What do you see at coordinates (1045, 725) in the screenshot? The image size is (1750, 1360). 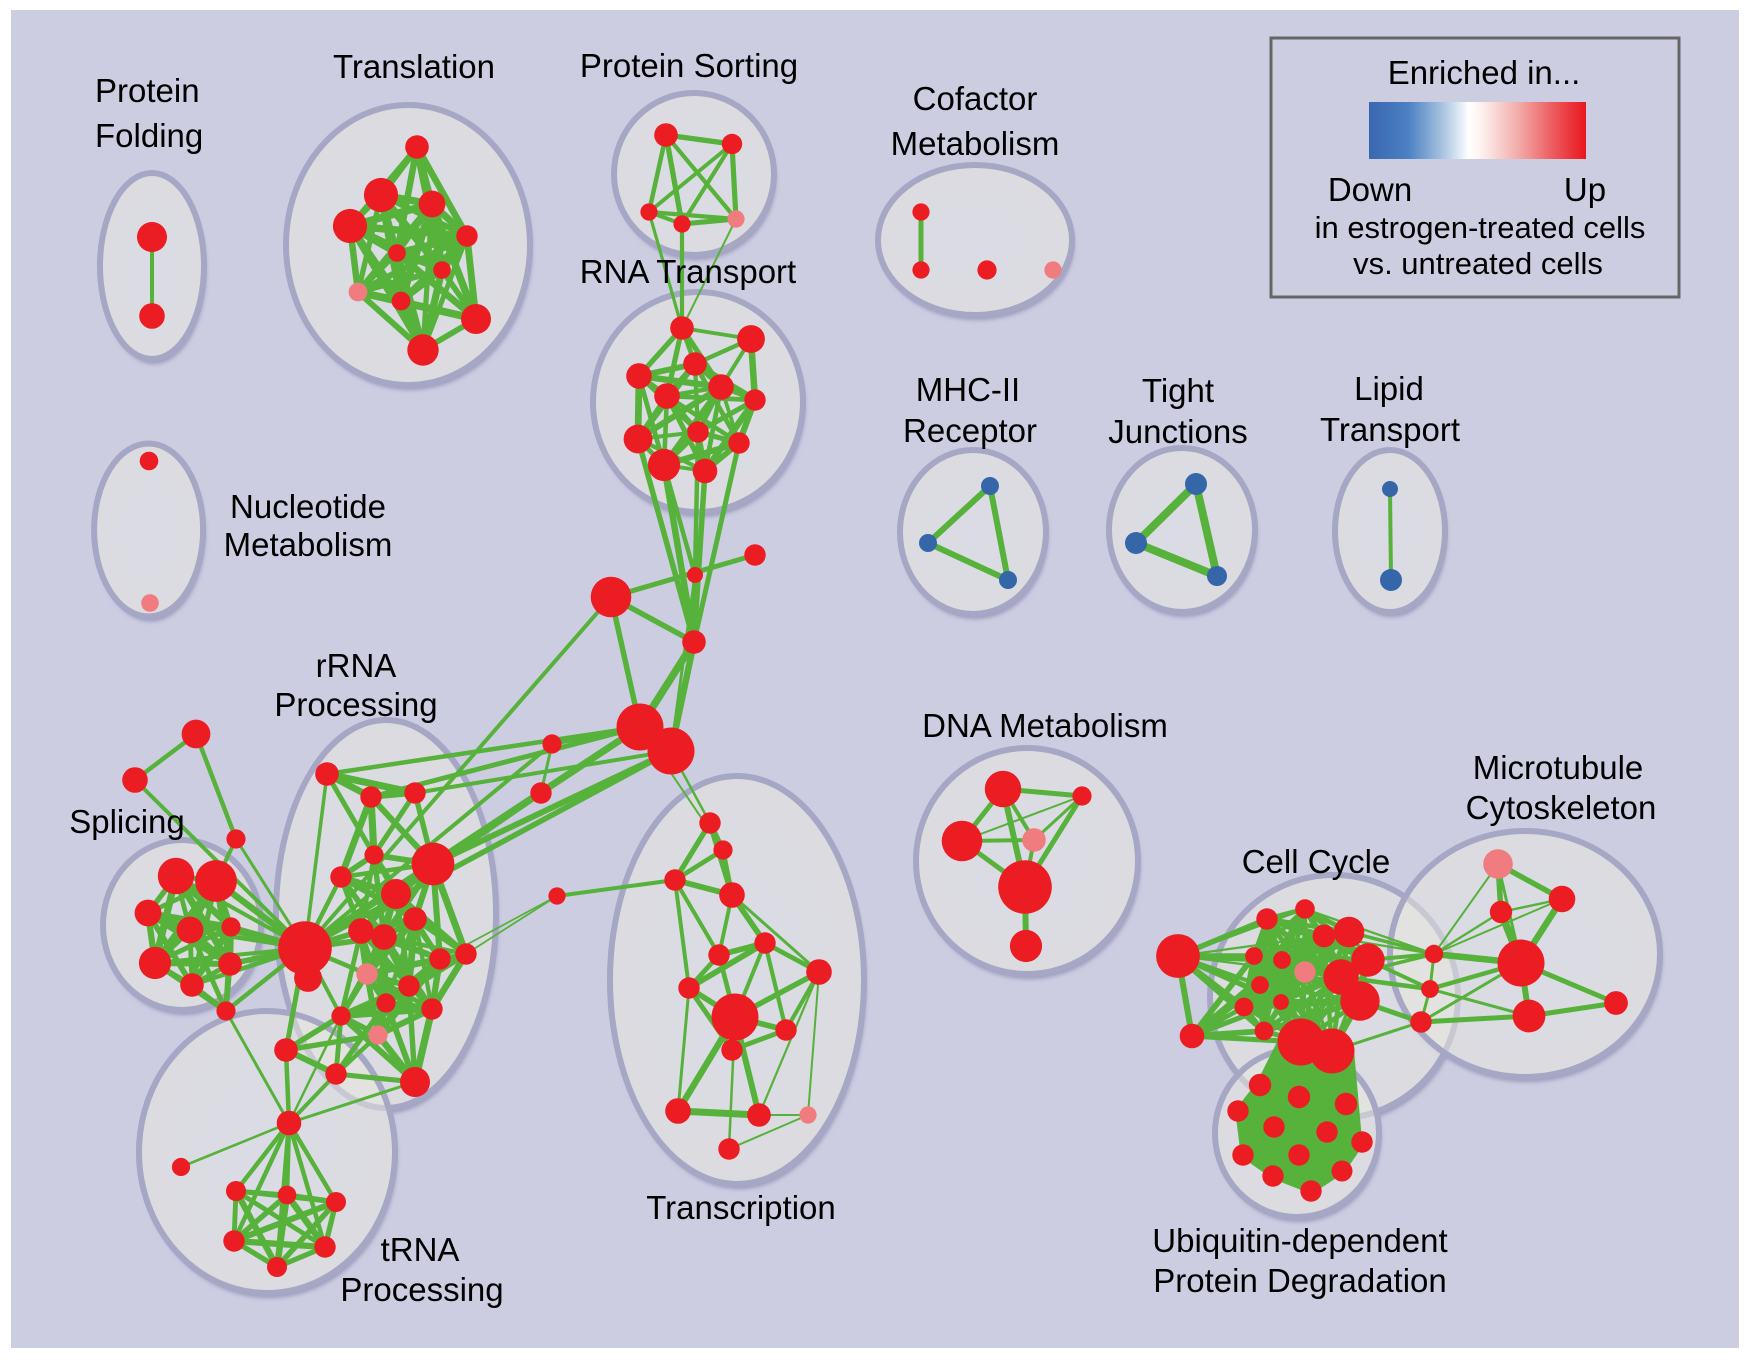 I see `svg-text: DNA Metabolism` at bounding box center [1045, 725].